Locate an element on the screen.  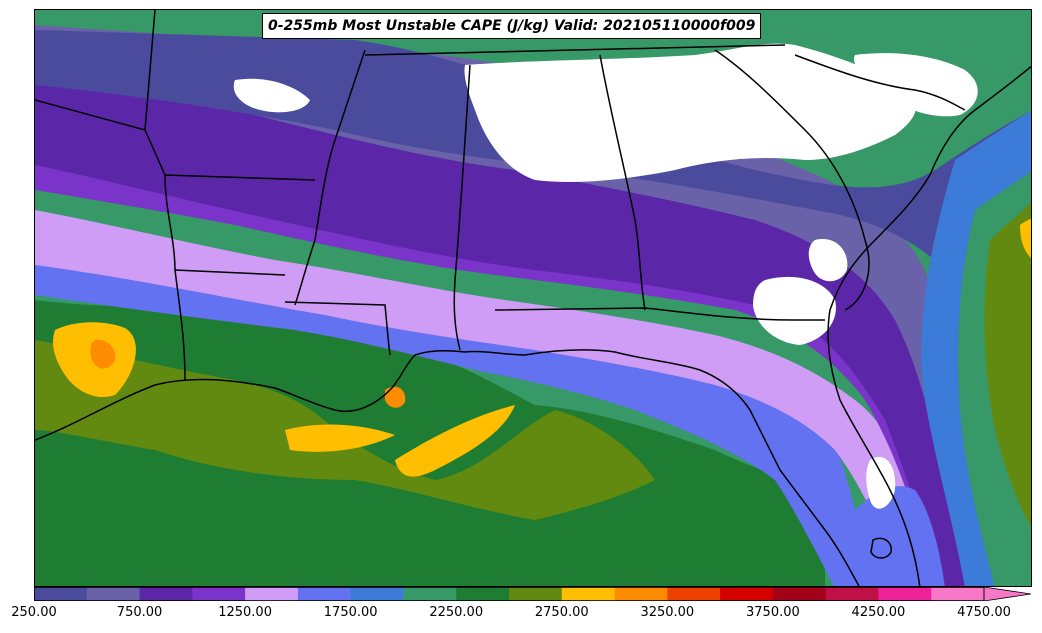
state-border-nc-sc is located at coordinates (880, 82).